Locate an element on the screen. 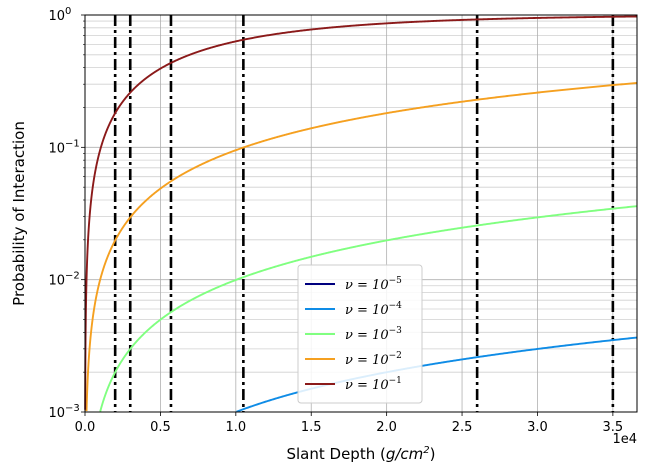 This screenshot has width=647, height=466. x-axis-label: Slant Depth (g/cm2) is located at coordinates (360, 454).